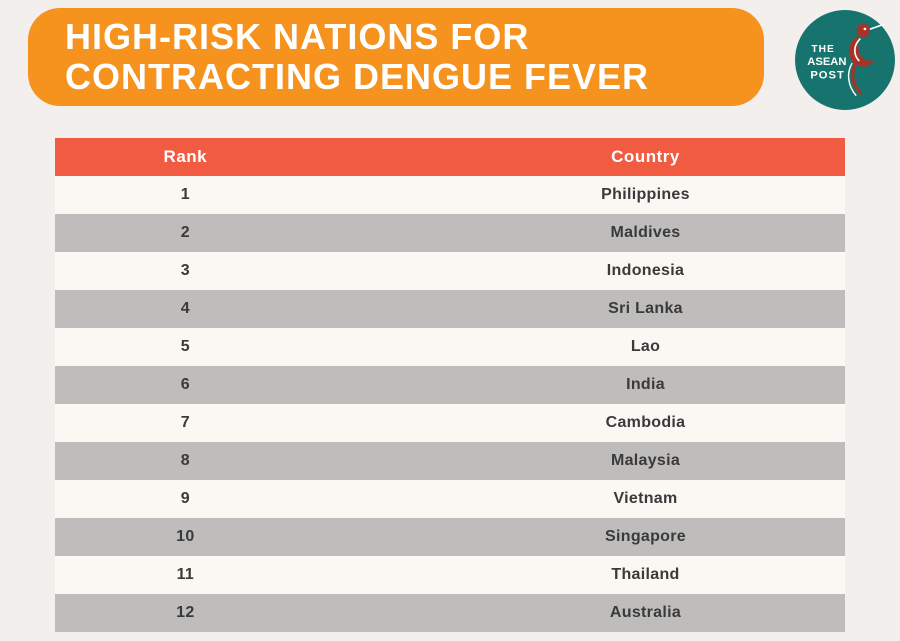 The height and width of the screenshot is (641, 900). I want to click on country-cell: Singapore, so click(645, 536).